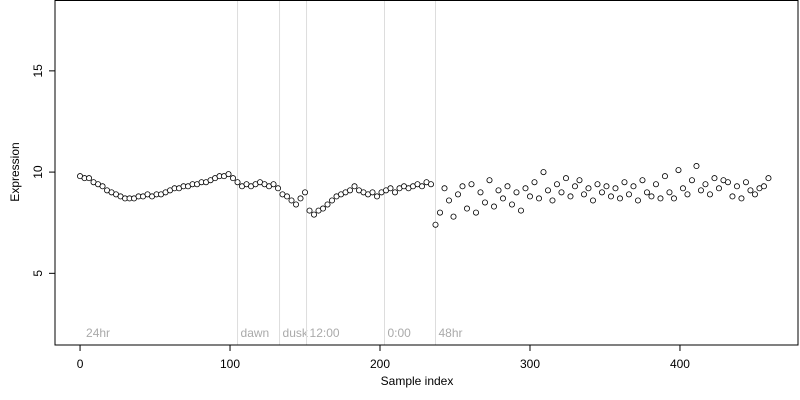  What do you see at coordinates (296, 333) in the screenshot?
I see `marker-label: dusk` at bounding box center [296, 333].